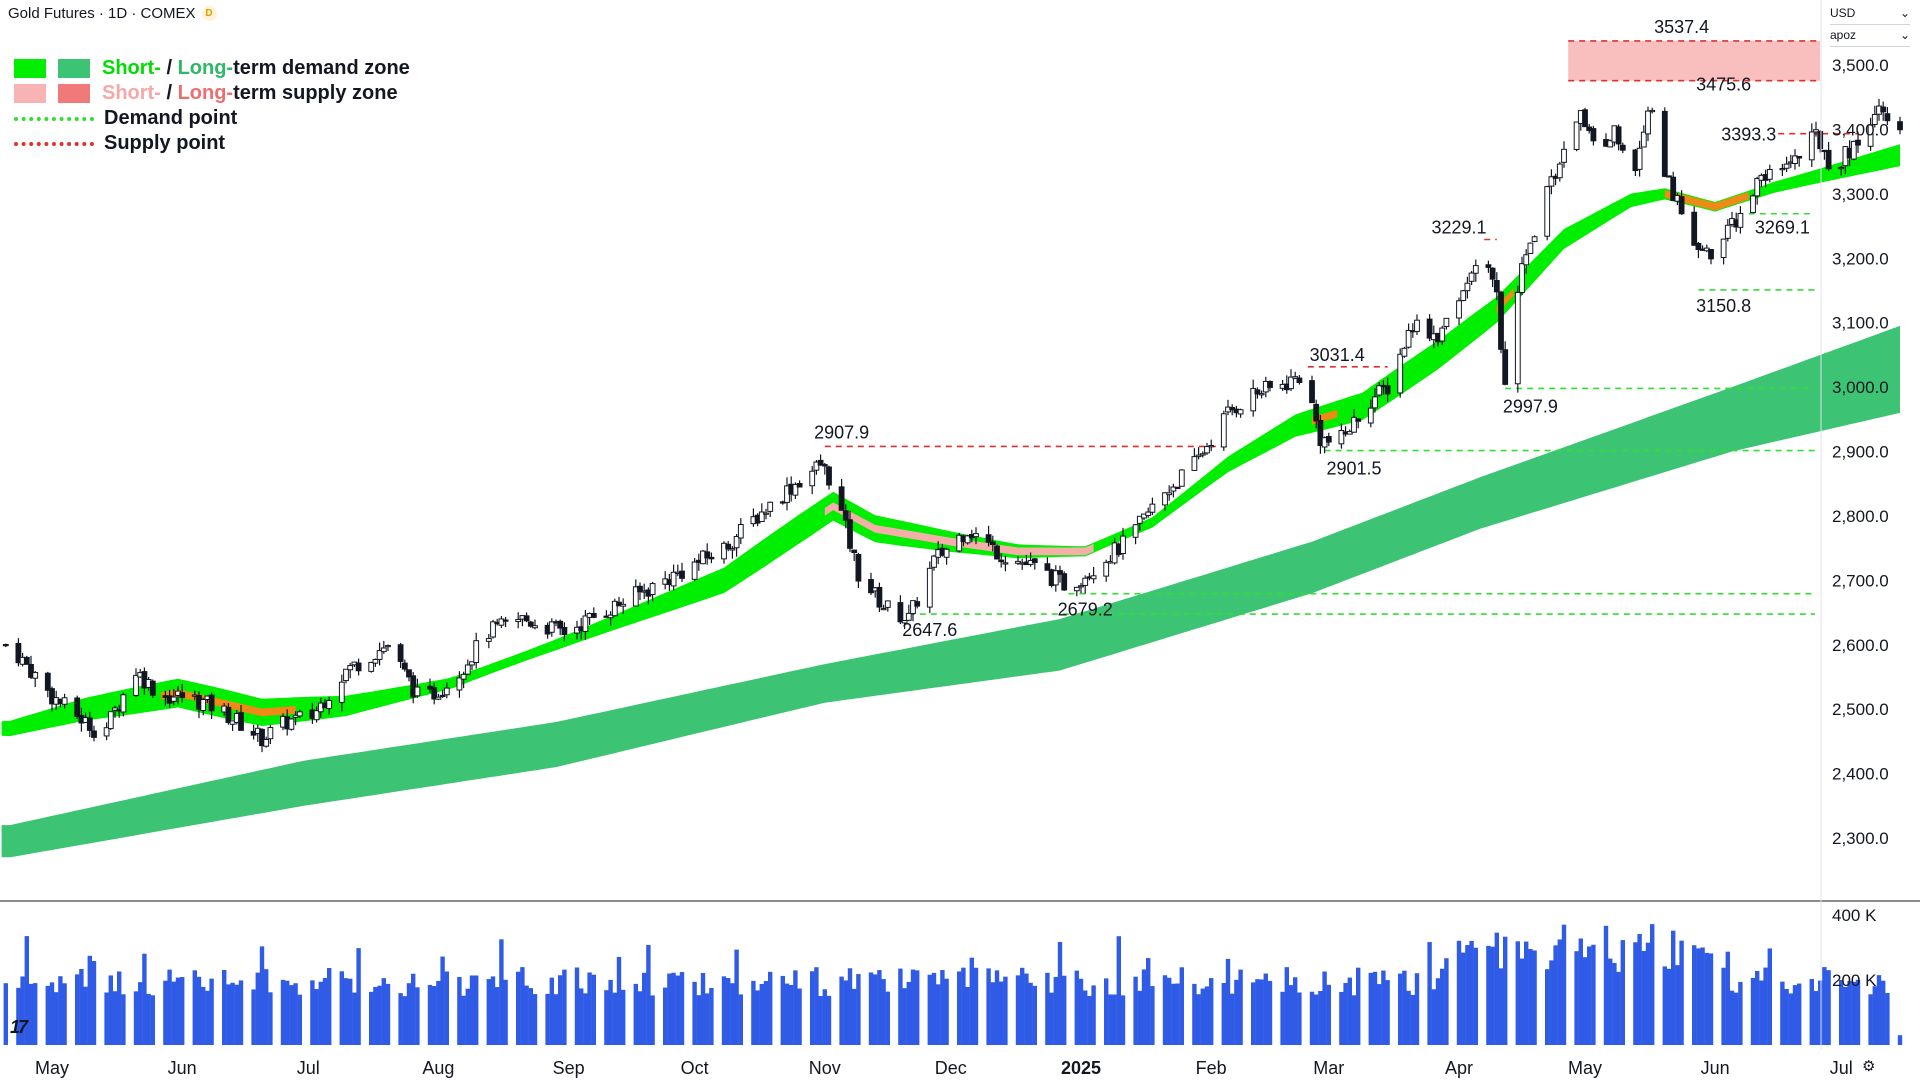  What do you see at coordinates (205, 68) in the screenshot?
I see `legend-long-text: Long-` at bounding box center [205, 68].